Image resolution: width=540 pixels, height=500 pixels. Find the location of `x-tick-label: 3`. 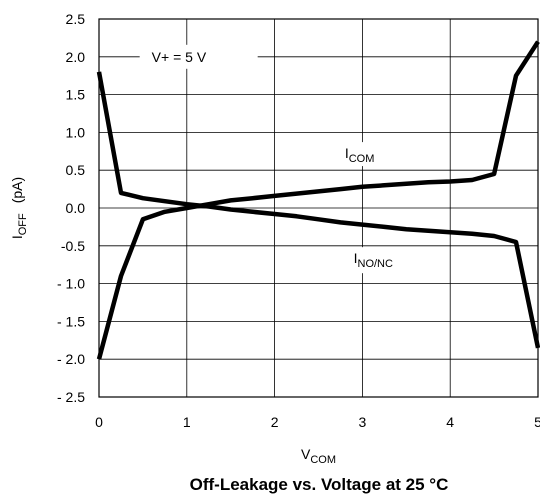

x-tick-label: 3 is located at coordinates (363, 422).